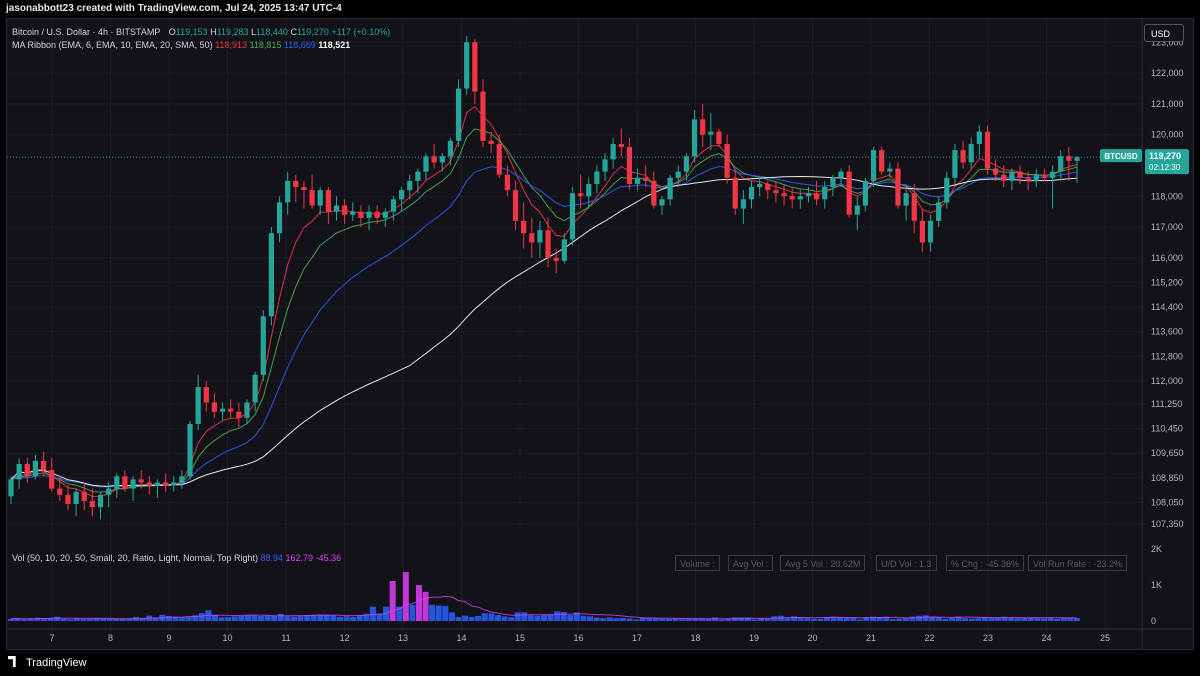  I want to click on volume-stat: U/D Vol : 1.3, so click(906, 563).